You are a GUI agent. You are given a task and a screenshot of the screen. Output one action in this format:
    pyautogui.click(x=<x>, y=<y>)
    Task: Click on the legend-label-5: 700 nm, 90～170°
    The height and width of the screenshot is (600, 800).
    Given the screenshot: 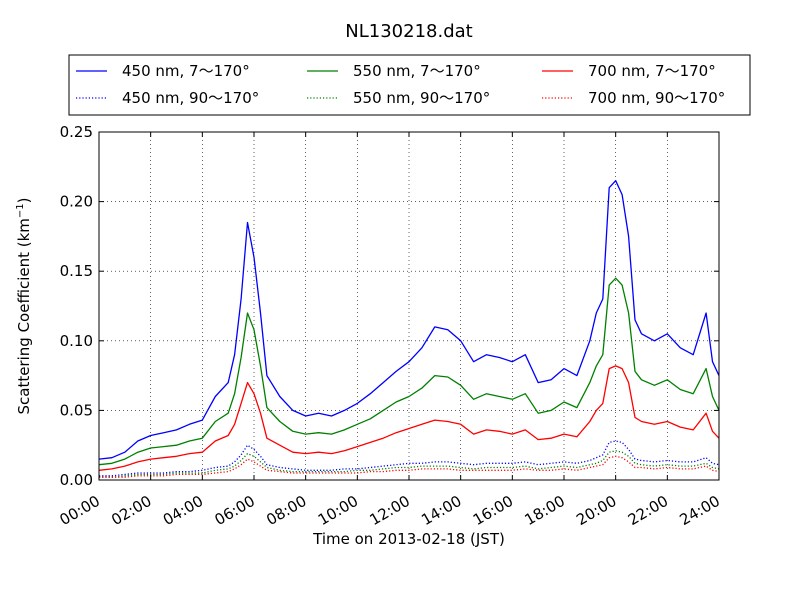 What is the action you would take?
    pyautogui.click(x=656, y=98)
    